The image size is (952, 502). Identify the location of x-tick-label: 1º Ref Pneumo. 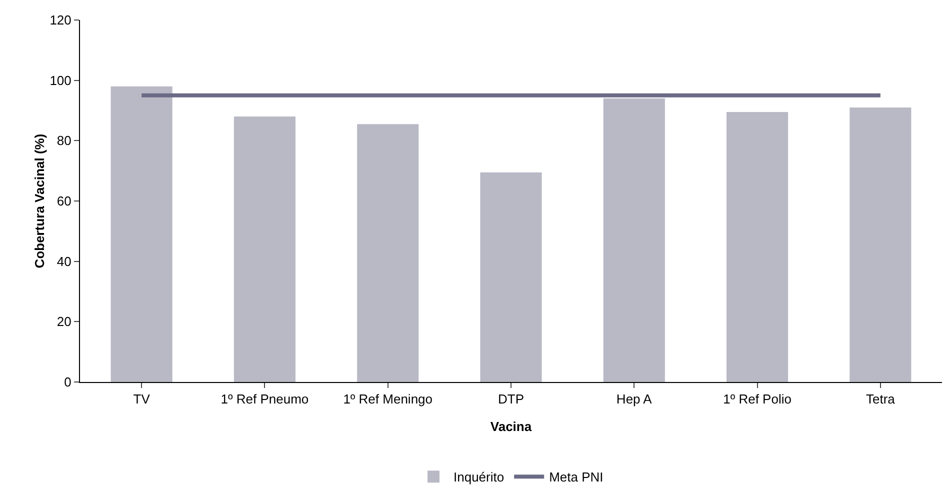
(264, 399).